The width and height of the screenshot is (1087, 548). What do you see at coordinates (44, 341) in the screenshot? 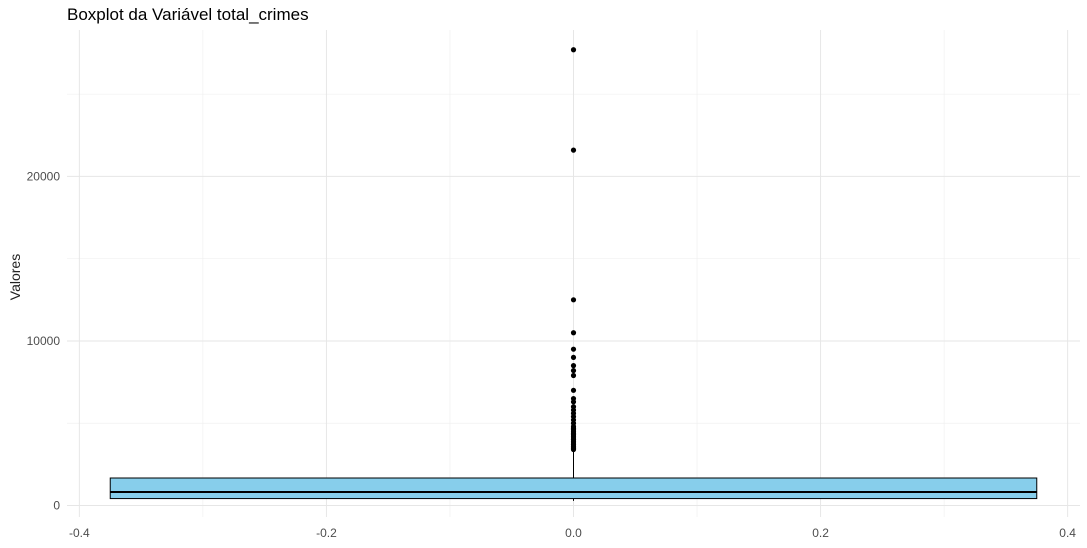
I see `y-tick-label-1: 10000` at bounding box center [44, 341].